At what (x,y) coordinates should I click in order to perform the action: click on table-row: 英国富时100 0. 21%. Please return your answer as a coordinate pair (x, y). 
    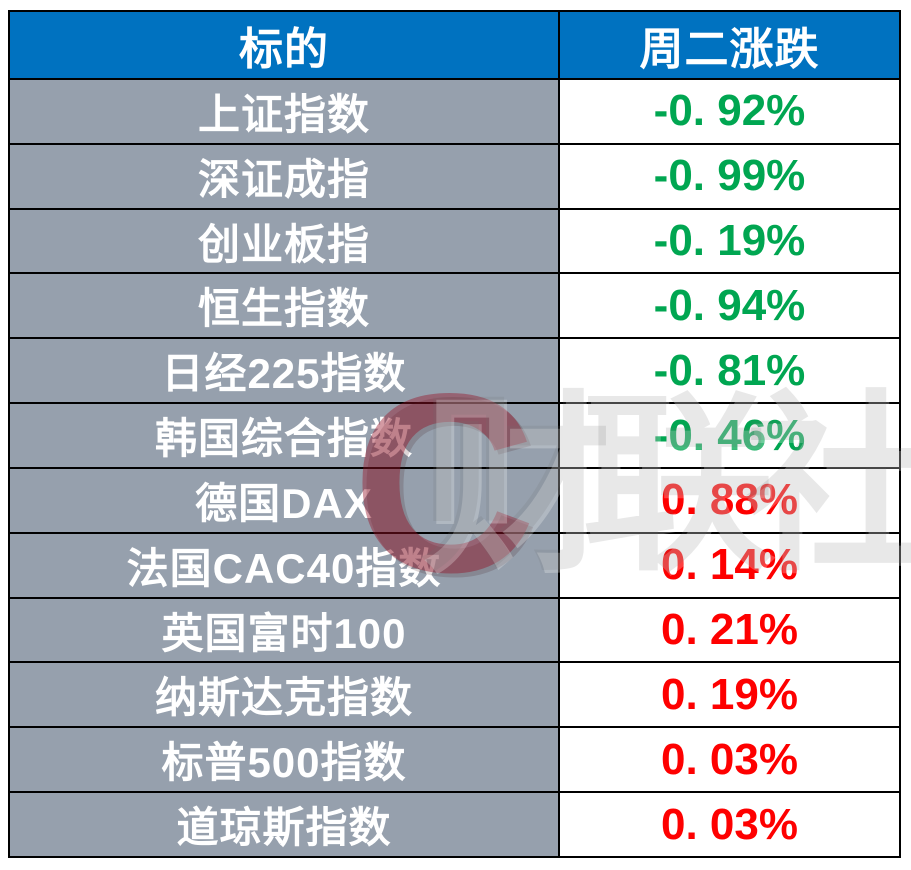
    Looking at the image, I should click on (454, 629).